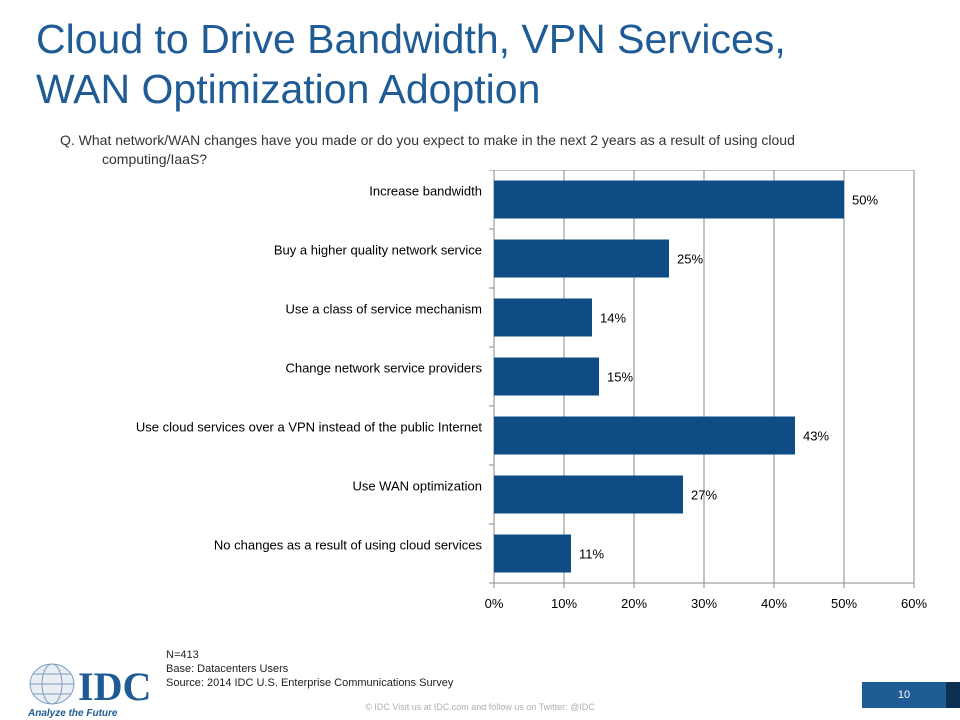 This screenshot has height=720, width=960. Describe the element at coordinates (704, 495) in the screenshot. I see `data-label: 27%` at that location.